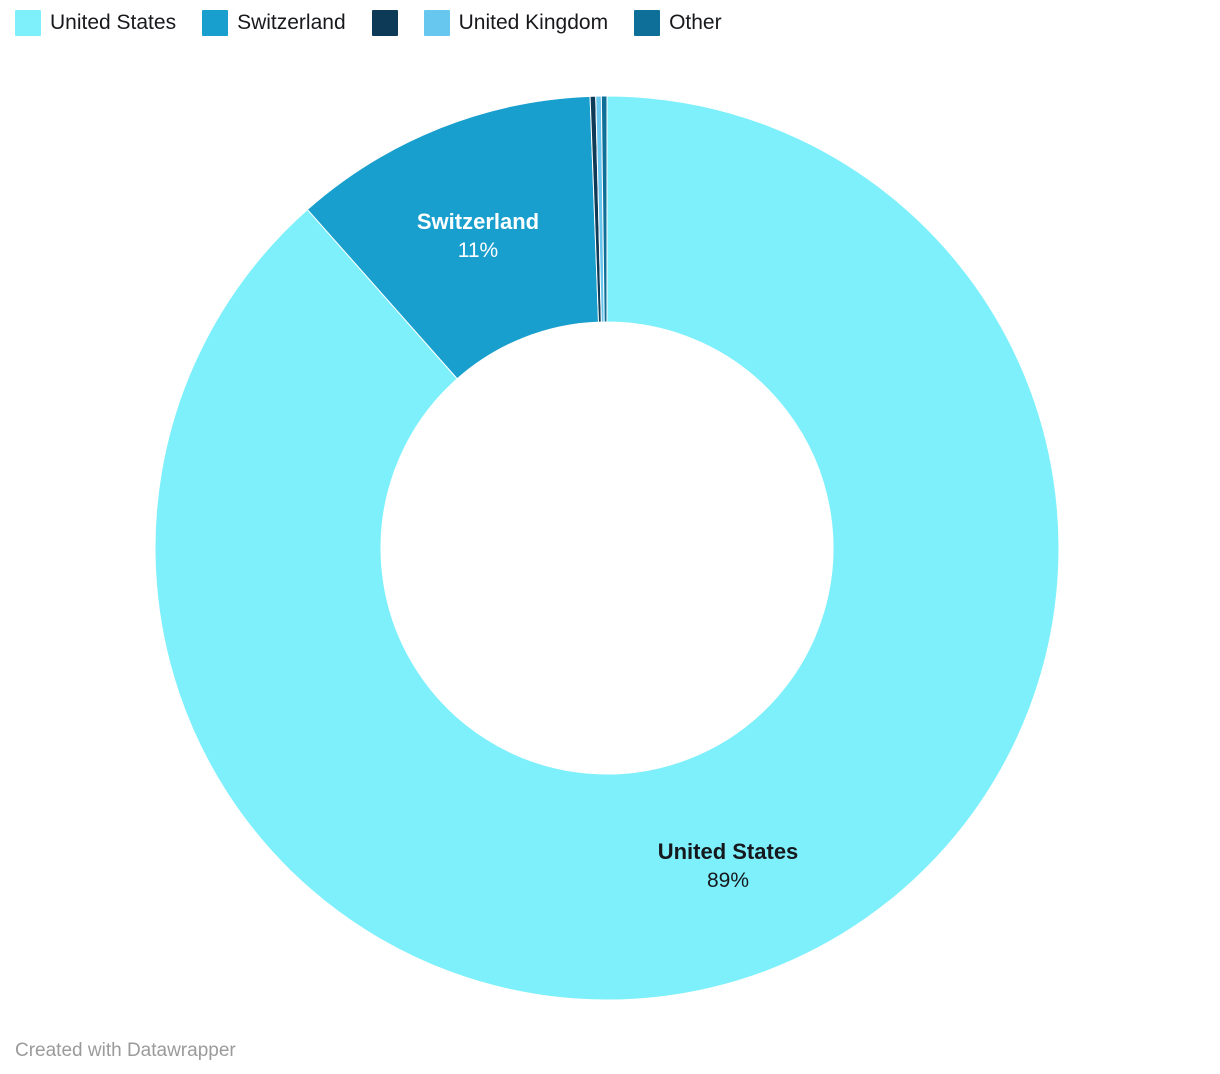 This screenshot has height=1074, width=1220. I want to click on legend-item-other: Other, so click(678, 23).